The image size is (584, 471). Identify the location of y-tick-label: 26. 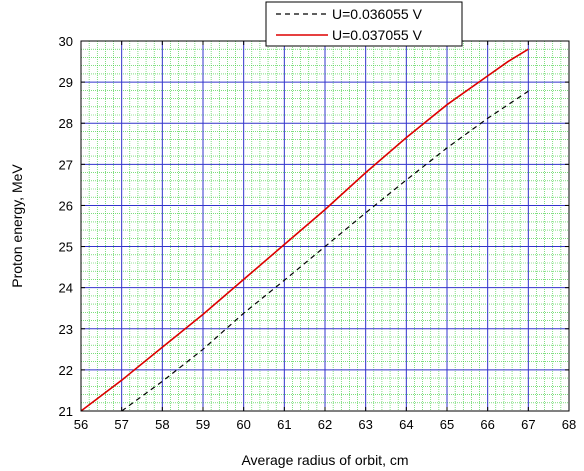
(66, 205).